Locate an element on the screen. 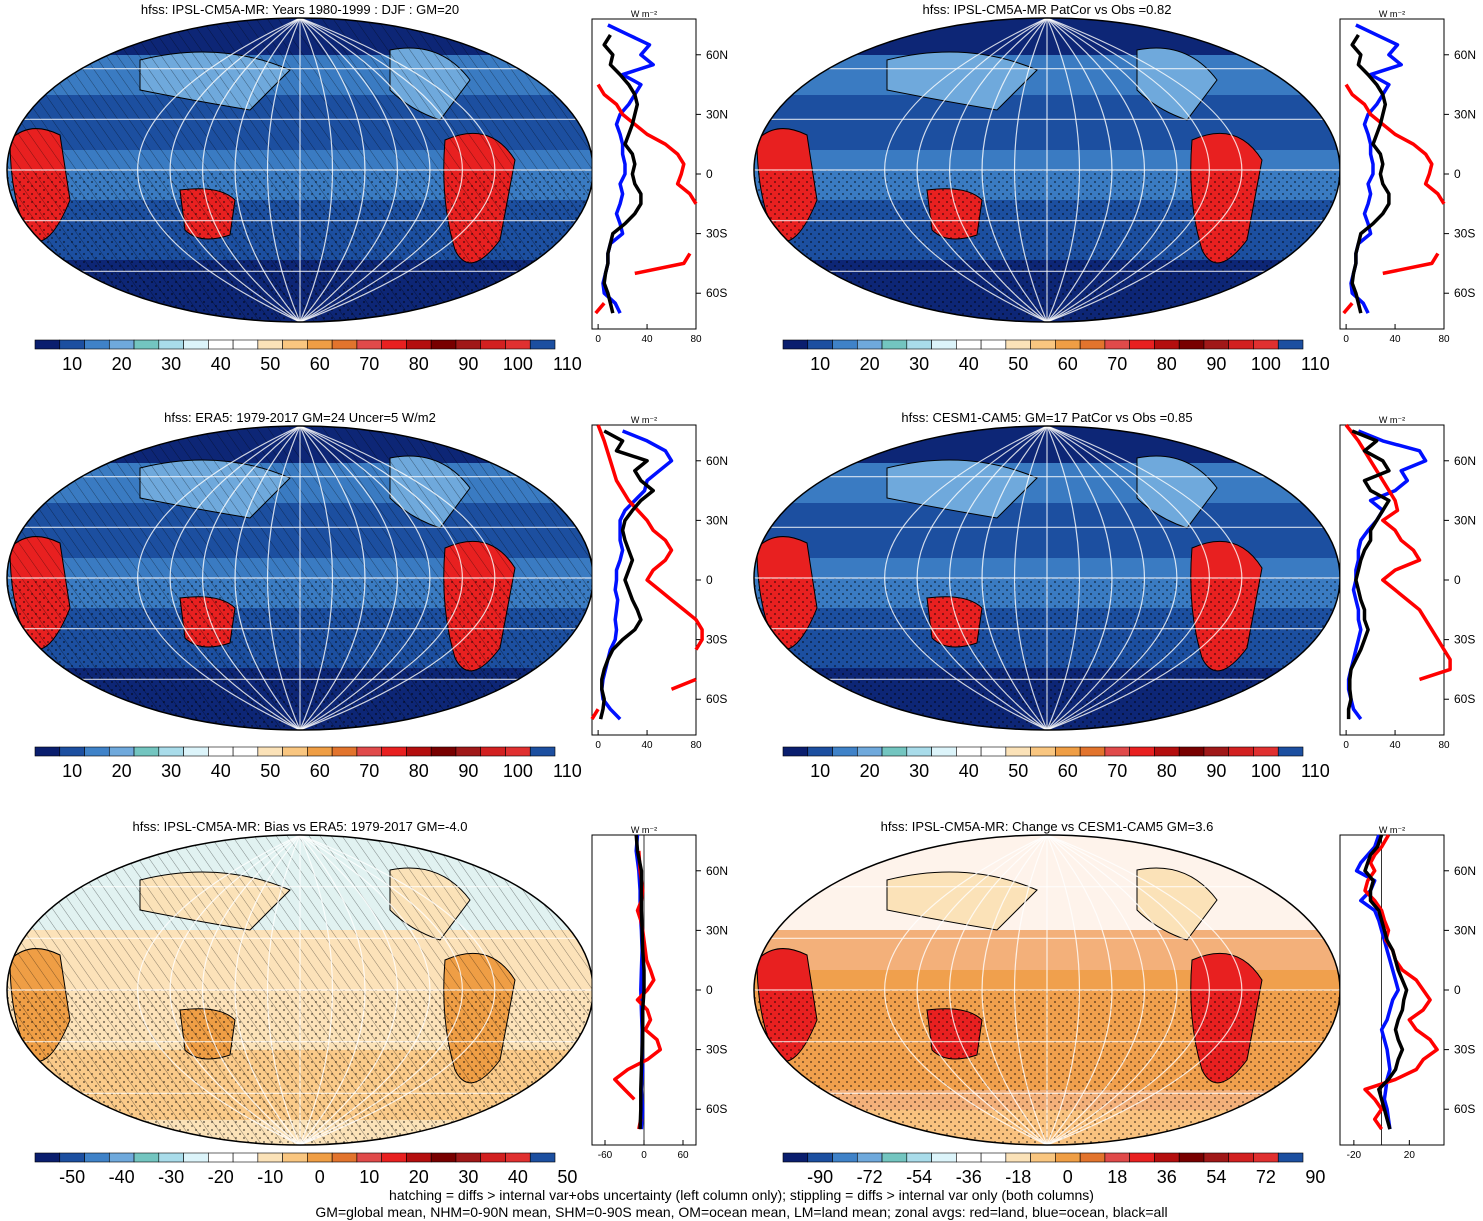 The width and height of the screenshot is (1483, 1221). zonal-series-line is located at coordinates (646, 199).